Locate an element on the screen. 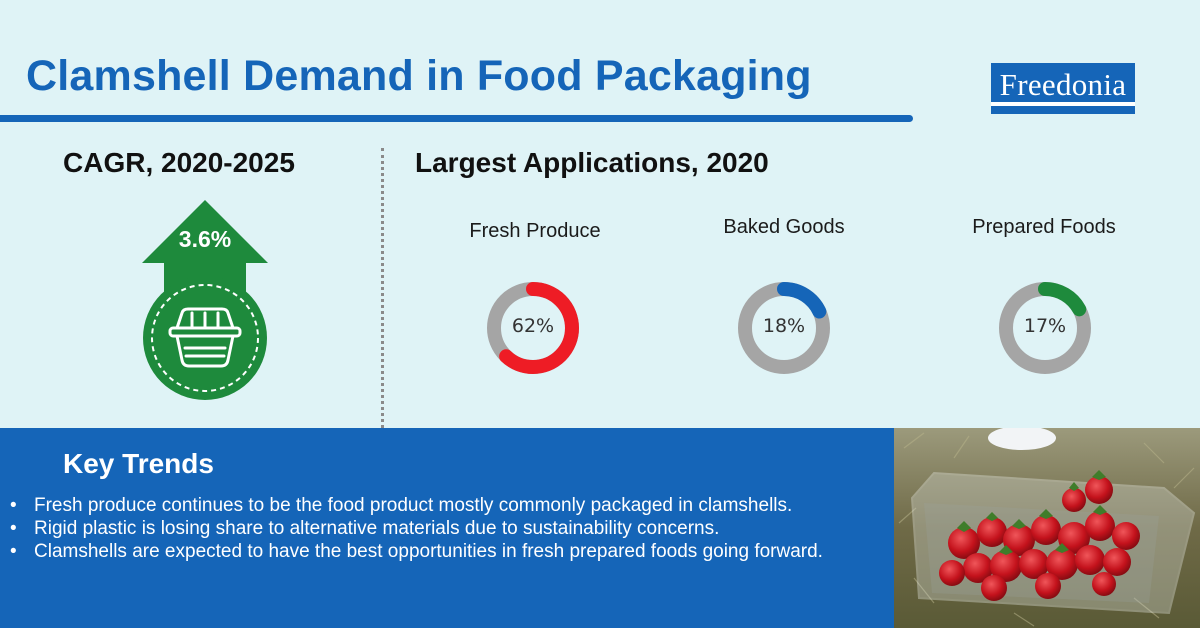 The height and width of the screenshot is (628, 1200). cagr-heading: CAGR, 2020-2025 is located at coordinates (179, 162).